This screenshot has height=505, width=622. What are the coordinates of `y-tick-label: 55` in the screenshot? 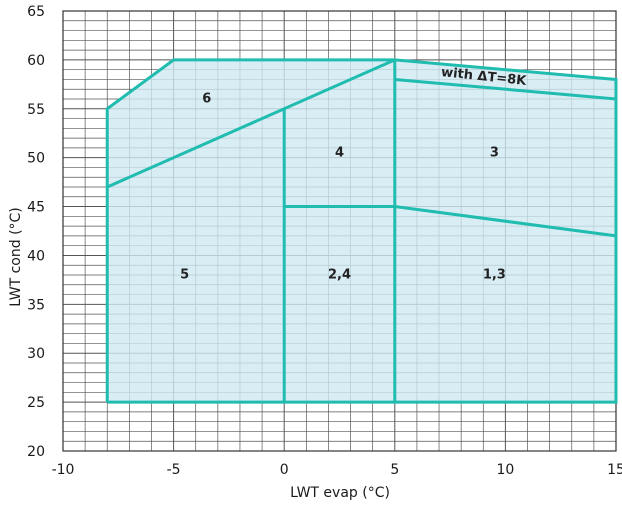 It's located at (36, 110).